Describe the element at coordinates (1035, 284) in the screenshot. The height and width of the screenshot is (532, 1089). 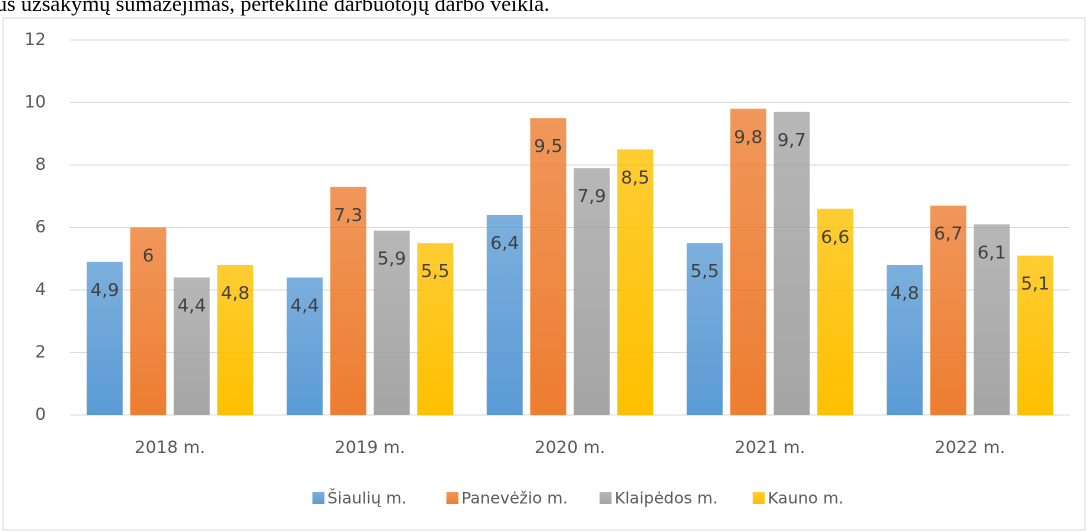
I see `value-label: 5,1` at that location.